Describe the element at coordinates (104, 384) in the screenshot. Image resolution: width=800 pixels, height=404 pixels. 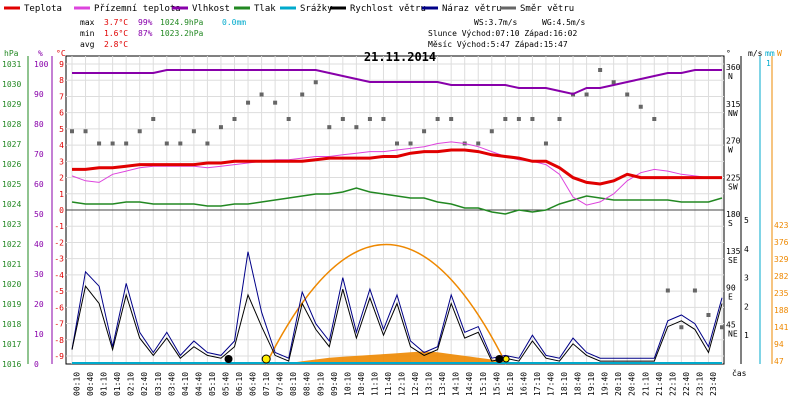
I see `axis-x-tick: 01:10` at that location.